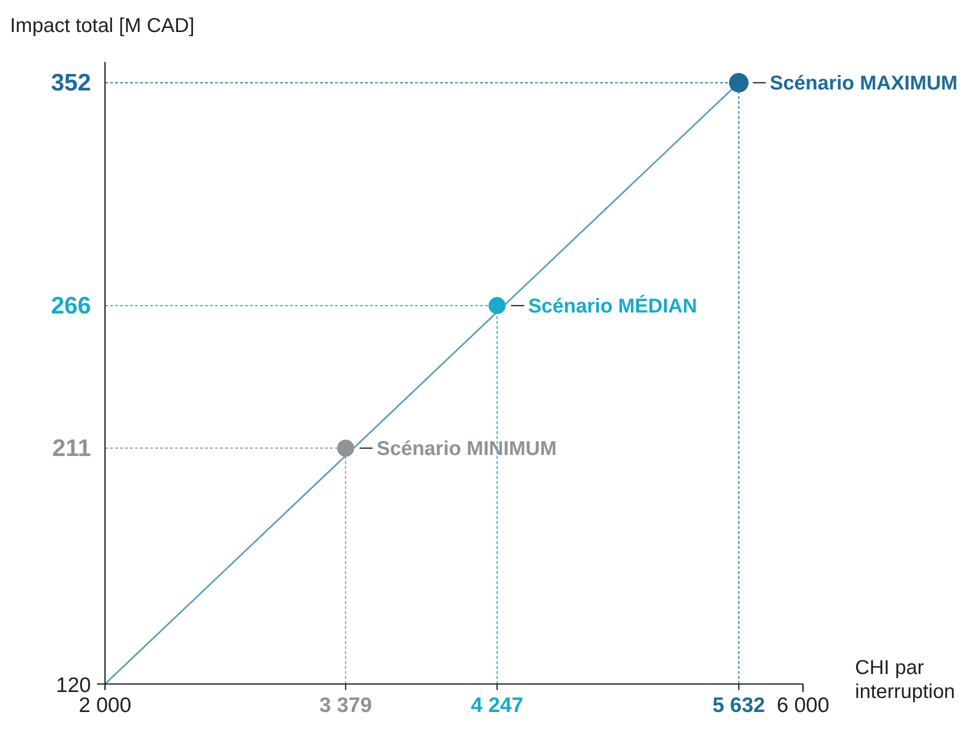 This screenshot has width=979, height=734. What do you see at coordinates (497, 705) in the screenshot?
I see `x-tick-label: 4 247` at bounding box center [497, 705].